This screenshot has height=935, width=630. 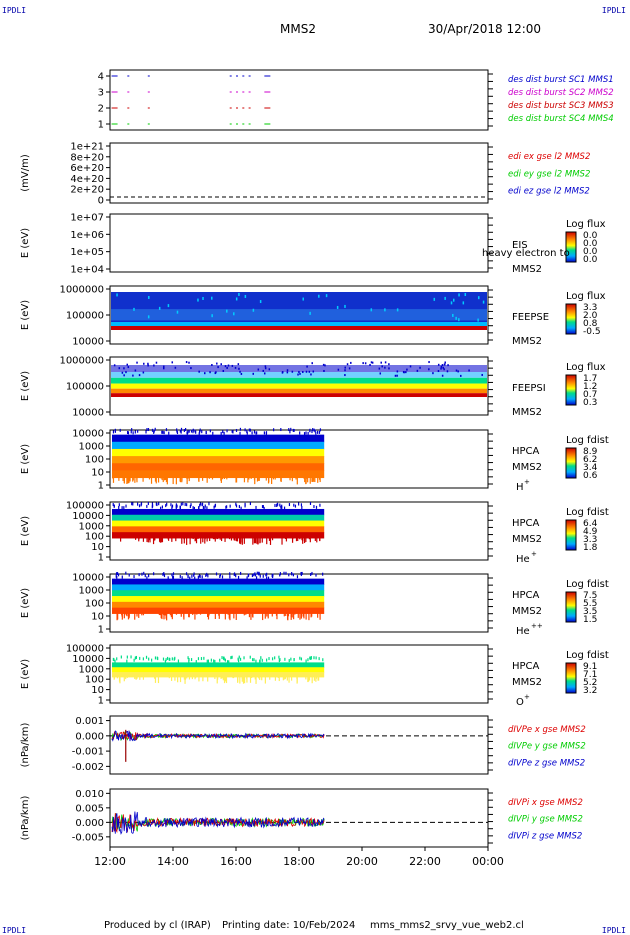 What do you see at coordinates (520, 702) in the screenshot?
I see `species-label: O` at bounding box center [520, 702].